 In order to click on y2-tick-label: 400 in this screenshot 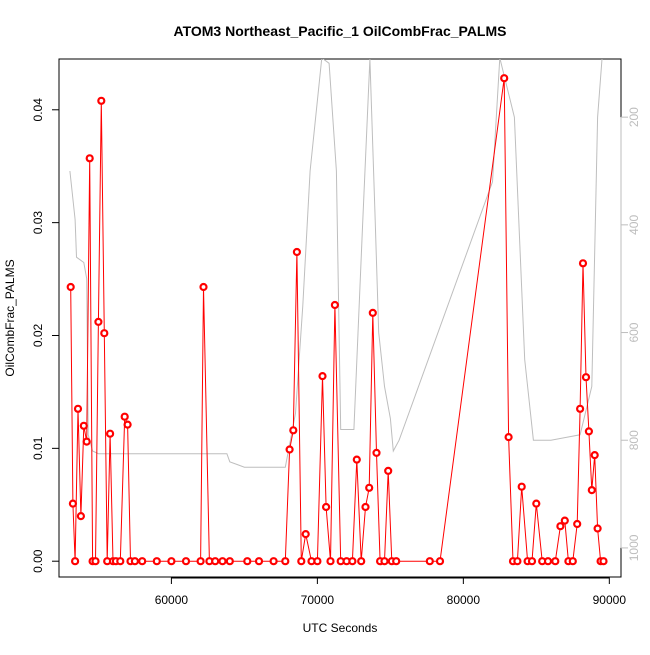, I will do `click(634, 225)`.